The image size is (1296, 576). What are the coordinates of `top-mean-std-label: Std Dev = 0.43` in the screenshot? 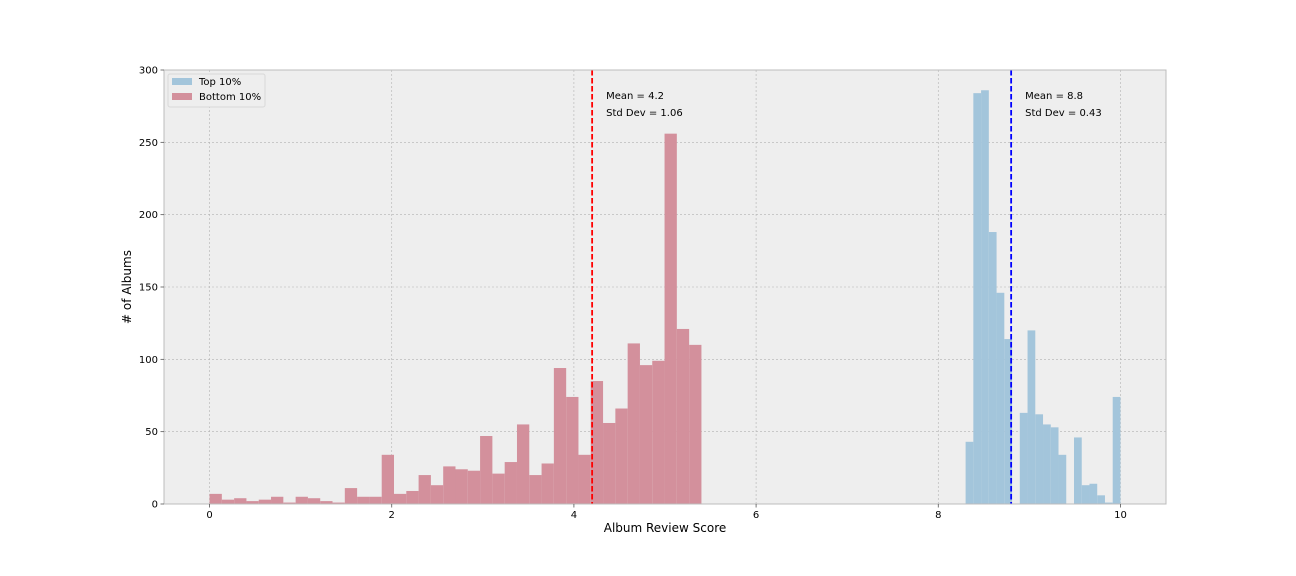 It's located at (1063, 113).